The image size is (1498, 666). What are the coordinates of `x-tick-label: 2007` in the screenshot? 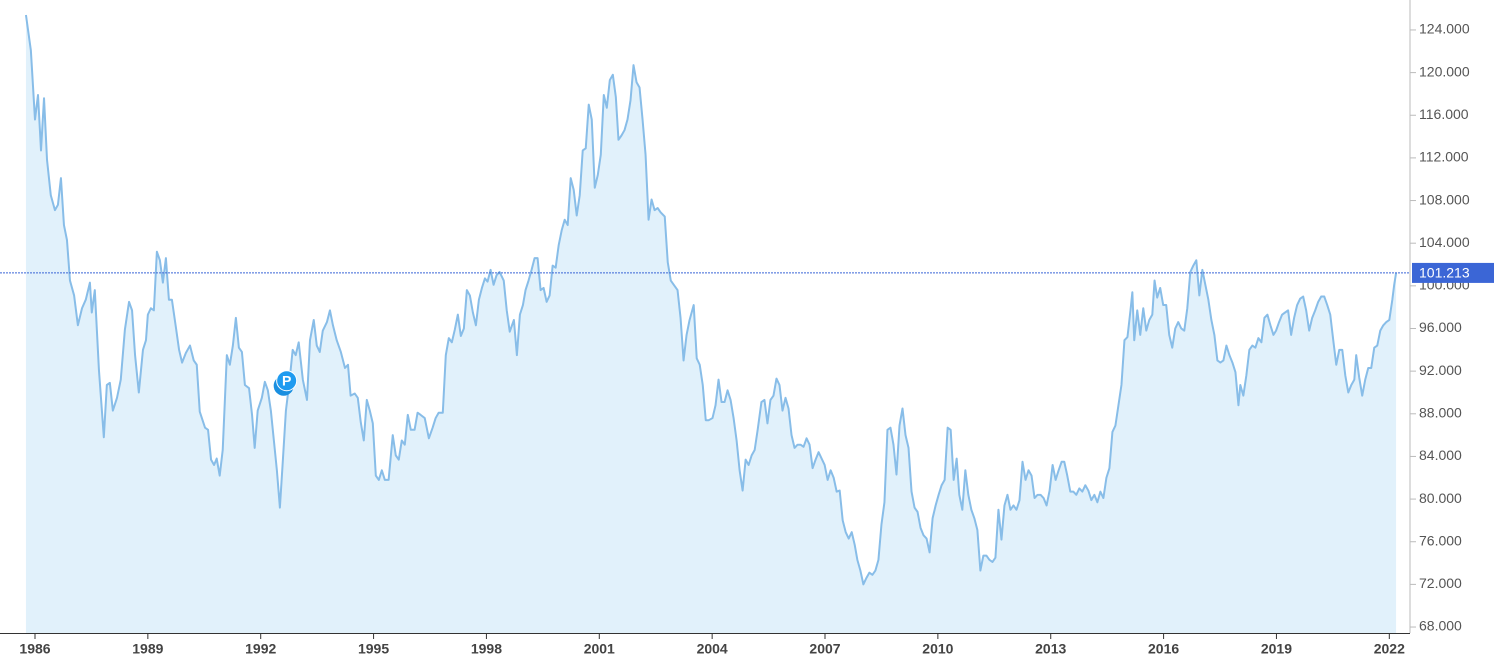 It's located at (824, 649).